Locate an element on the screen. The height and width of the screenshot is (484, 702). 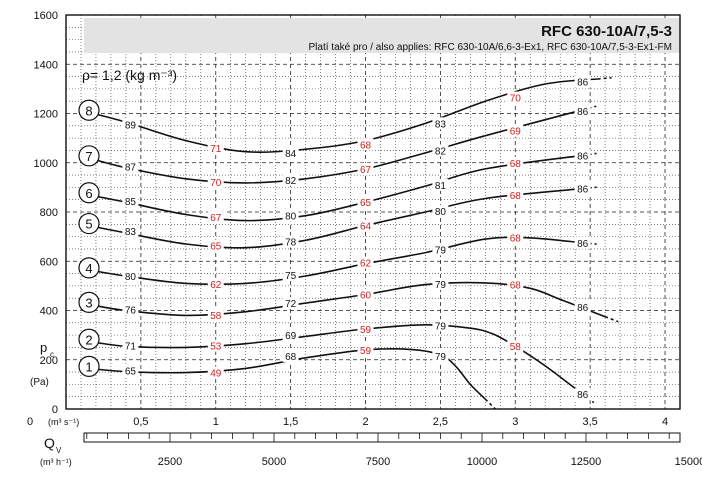
efficiency-label: 59 is located at coordinates (366, 351).